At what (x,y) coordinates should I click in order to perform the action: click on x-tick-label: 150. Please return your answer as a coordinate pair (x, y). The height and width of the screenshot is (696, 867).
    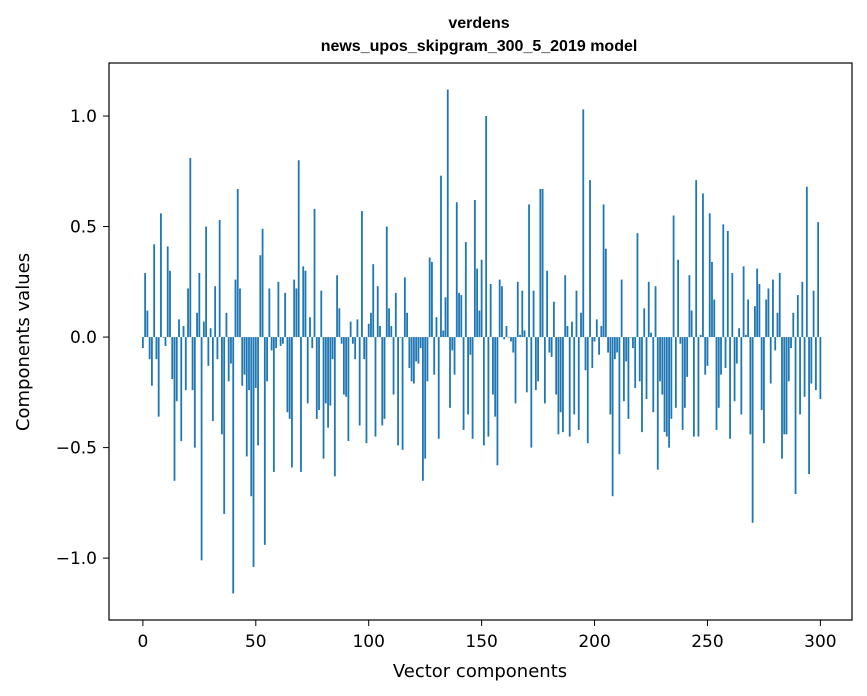
    Looking at the image, I should click on (481, 642).